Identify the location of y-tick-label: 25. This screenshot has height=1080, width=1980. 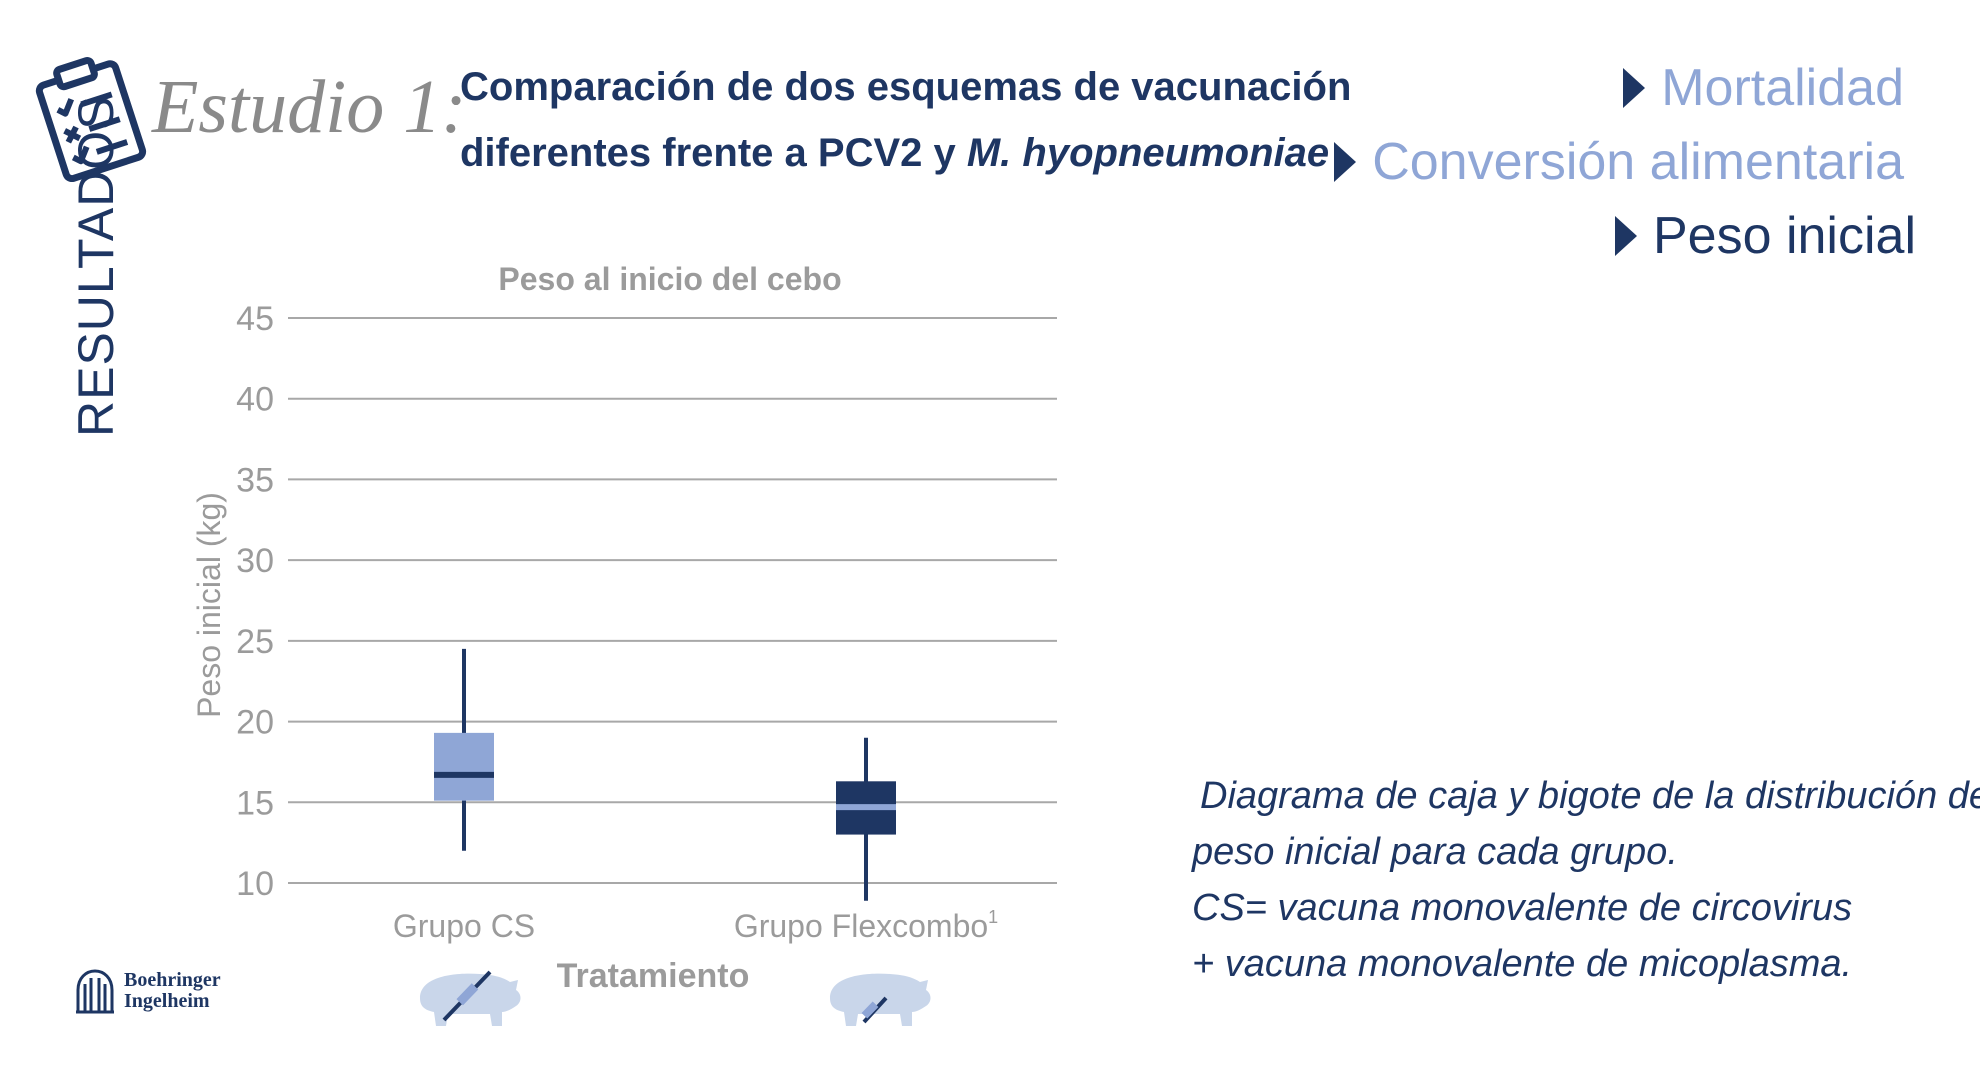
(255, 642).